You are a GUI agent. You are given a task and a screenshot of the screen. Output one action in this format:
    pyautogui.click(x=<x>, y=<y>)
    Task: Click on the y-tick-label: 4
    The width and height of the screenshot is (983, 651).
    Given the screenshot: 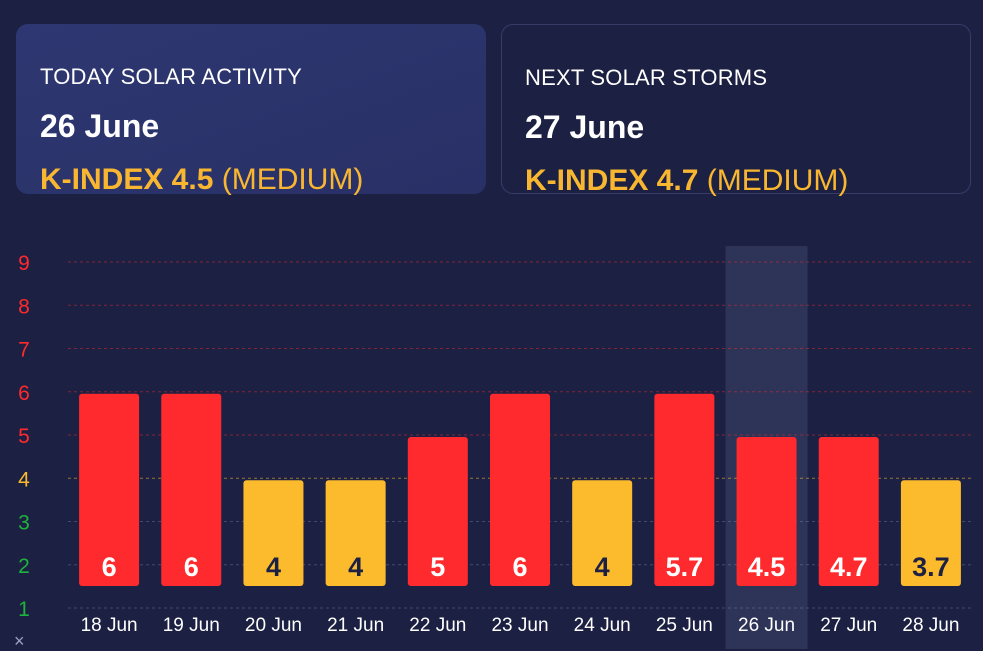 What is the action you would take?
    pyautogui.click(x=24, y=479)
    